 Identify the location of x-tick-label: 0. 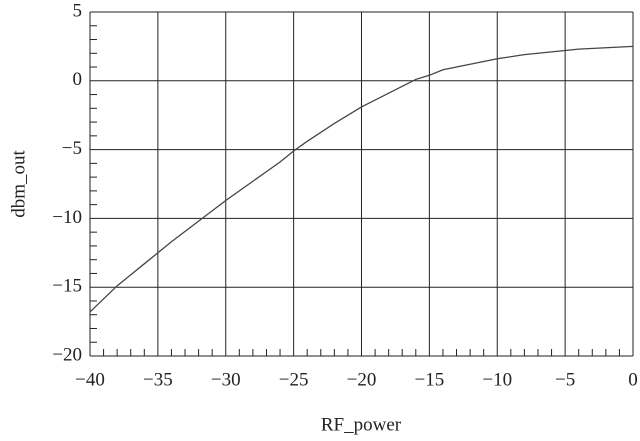
(633, 379).